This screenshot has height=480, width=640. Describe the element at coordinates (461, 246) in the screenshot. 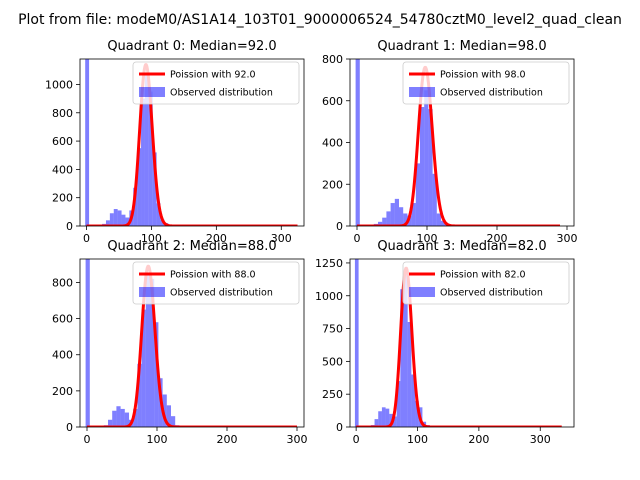

I see `subplot-title: Quadrant 3: Median=82.0` at that location.